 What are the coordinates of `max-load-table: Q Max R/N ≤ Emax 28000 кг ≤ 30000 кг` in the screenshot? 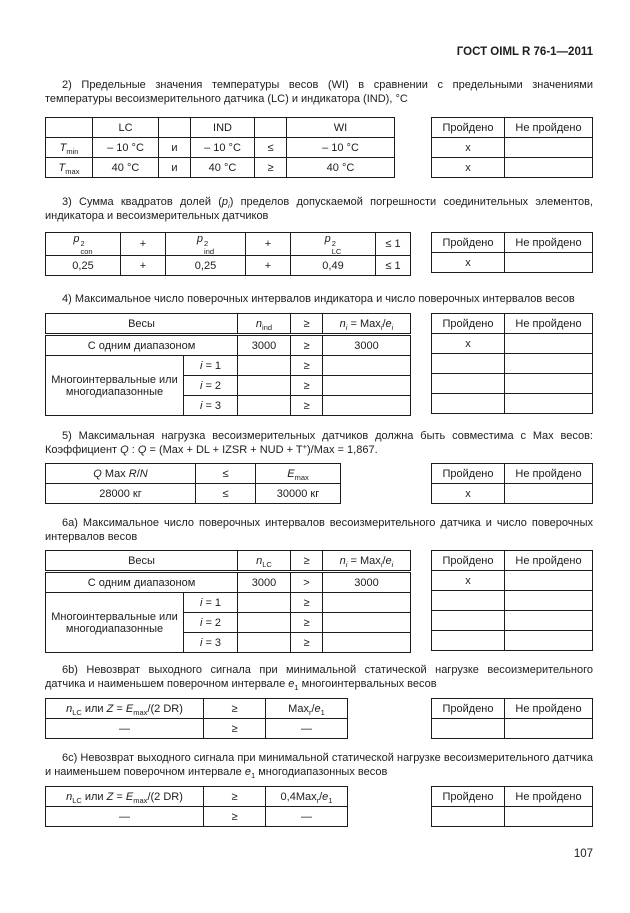 It's located at (193, 483).